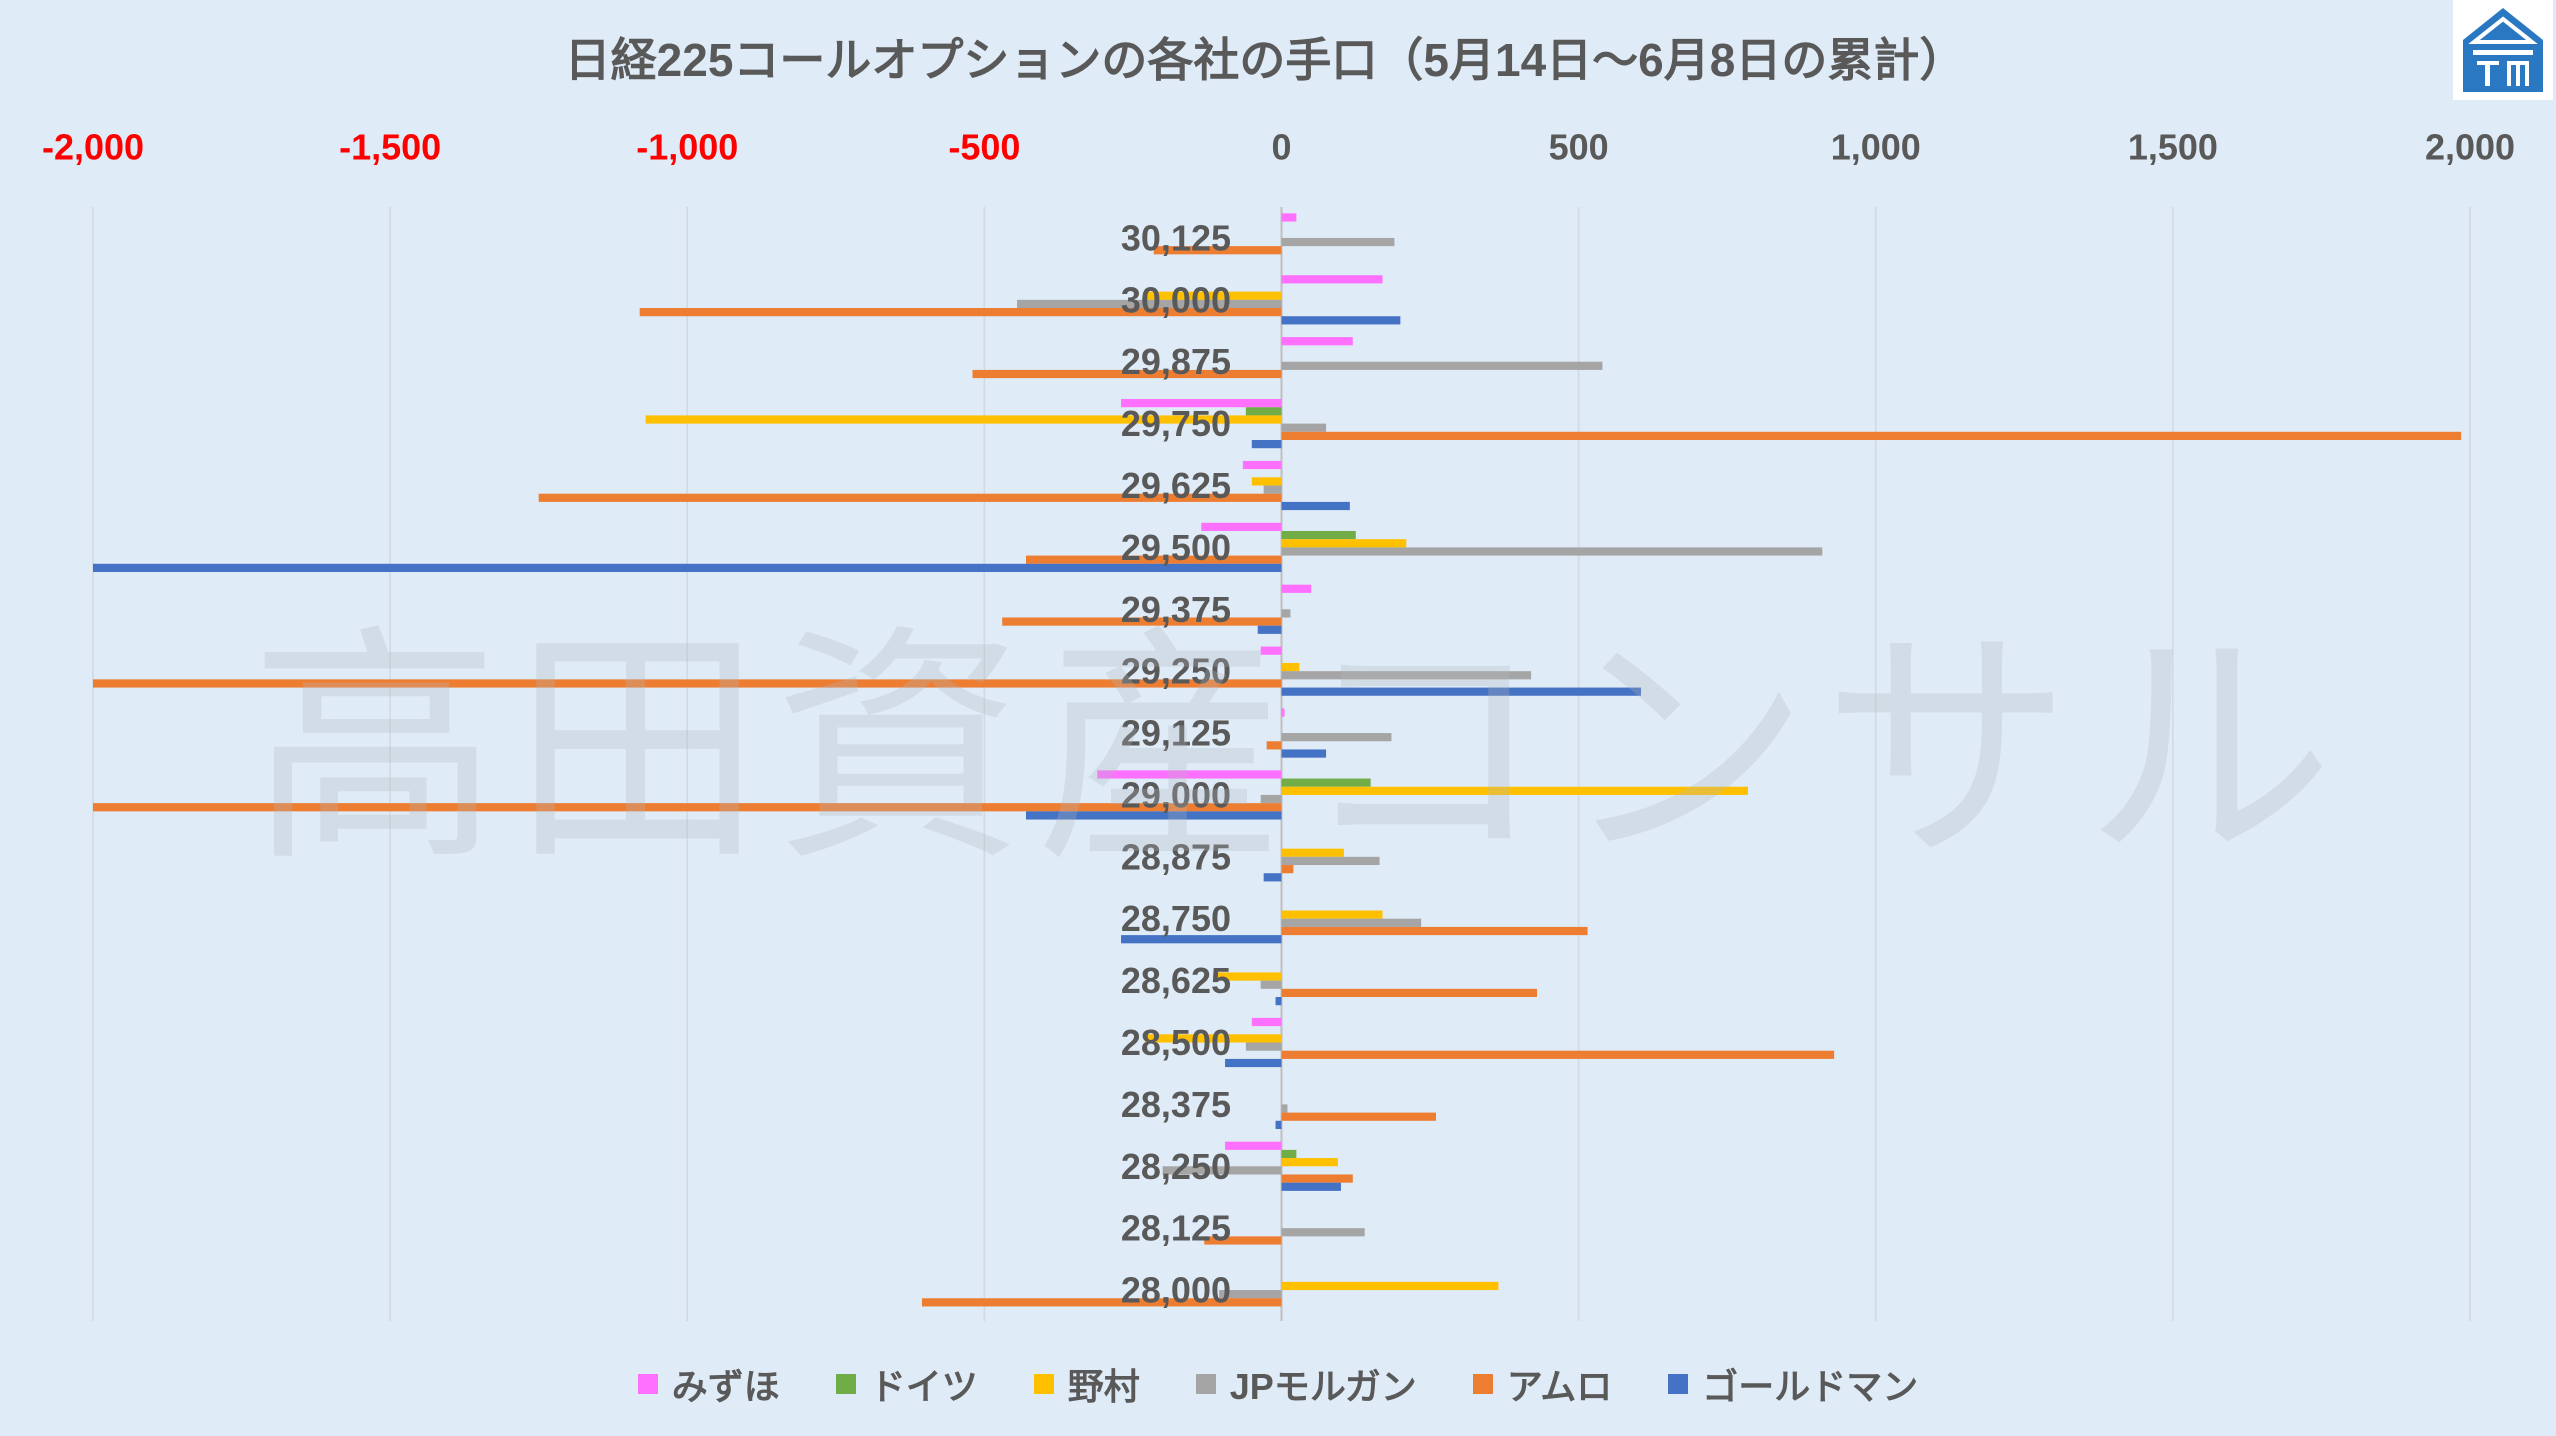  I want to click on category-label: 28,875, so click(1176, 856).